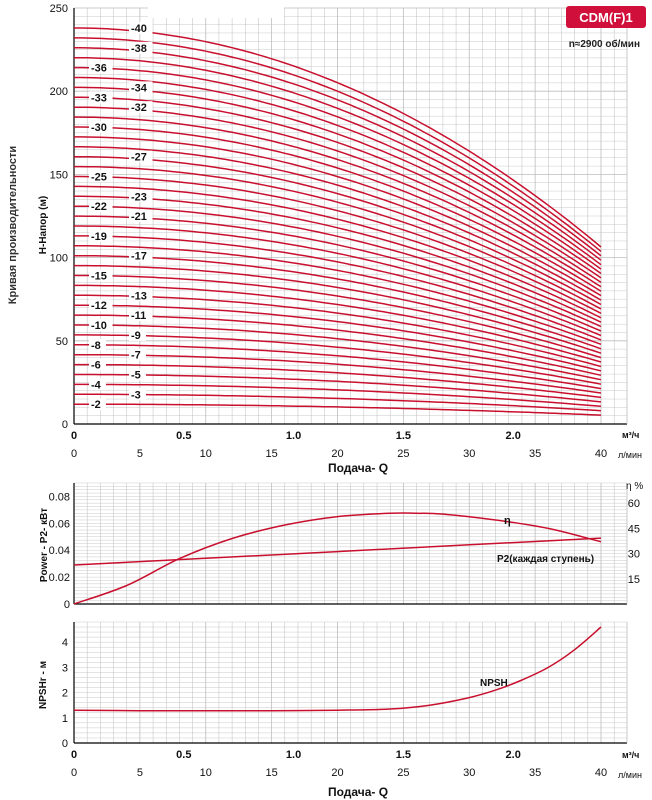 The image size is (652, 800). I want to click on stage-label: -22, so click(99, 207).